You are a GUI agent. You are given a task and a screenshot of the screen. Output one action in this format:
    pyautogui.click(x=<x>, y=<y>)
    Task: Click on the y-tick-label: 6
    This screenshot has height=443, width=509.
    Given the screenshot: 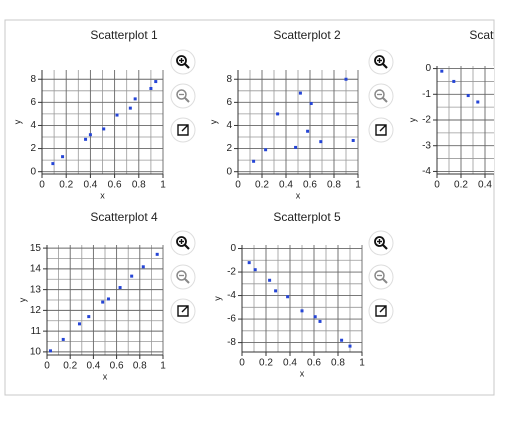 What is the action you would take?
    pyautogui.click(x=33, y=102)
    